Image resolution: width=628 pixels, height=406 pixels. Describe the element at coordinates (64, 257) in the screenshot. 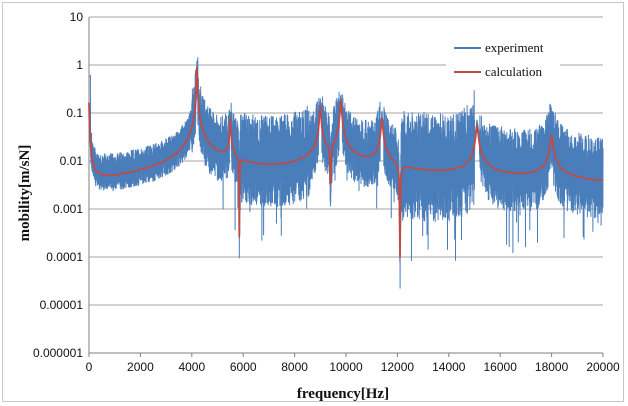

I see `y-tick-label: 0.0001` at that location.